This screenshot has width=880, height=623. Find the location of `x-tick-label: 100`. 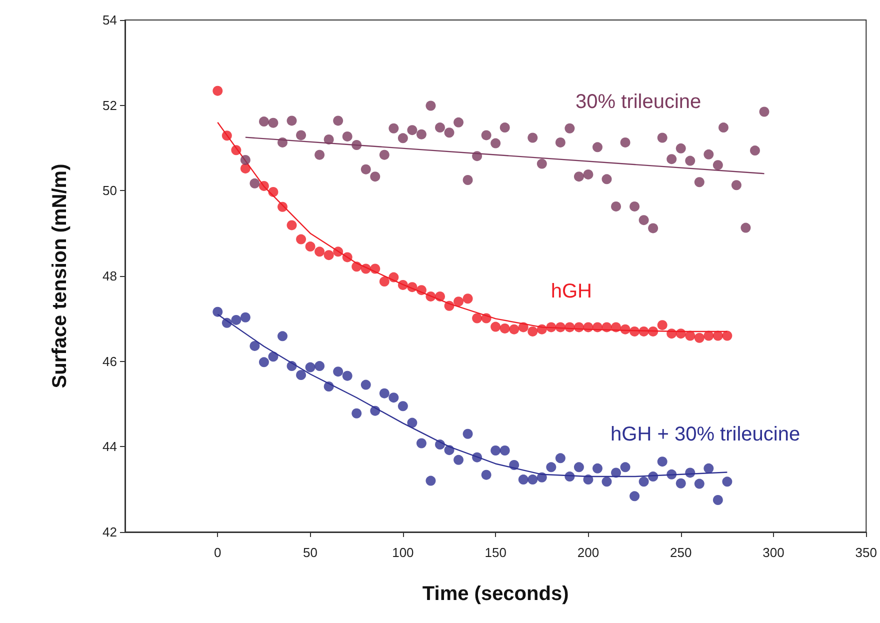

x-tick-label: 100 is located at coordinates (403, 552).